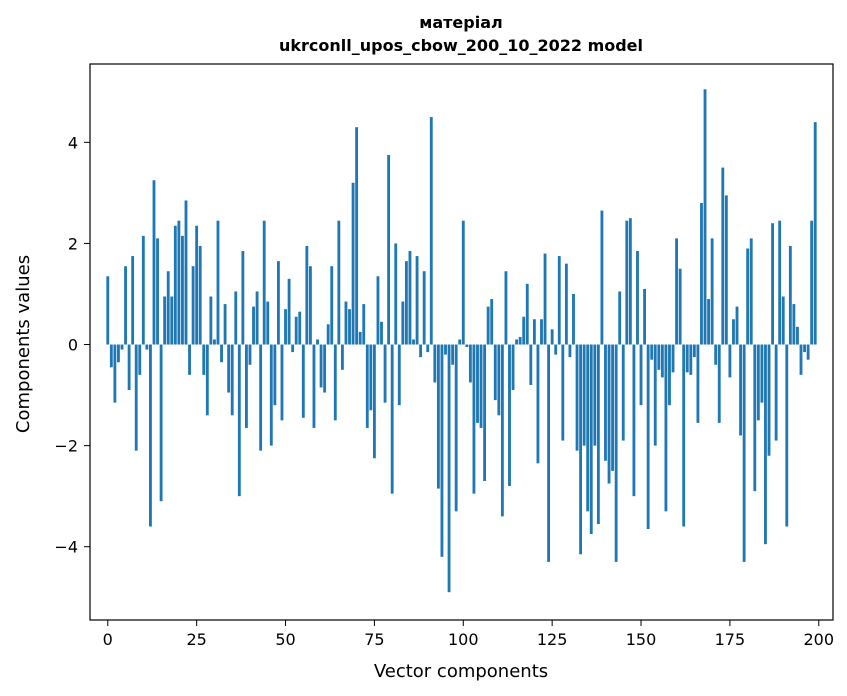 The width and height of the screenshot is (847, 696). I want to click on x-tick-label: 200, so click(819, 639).